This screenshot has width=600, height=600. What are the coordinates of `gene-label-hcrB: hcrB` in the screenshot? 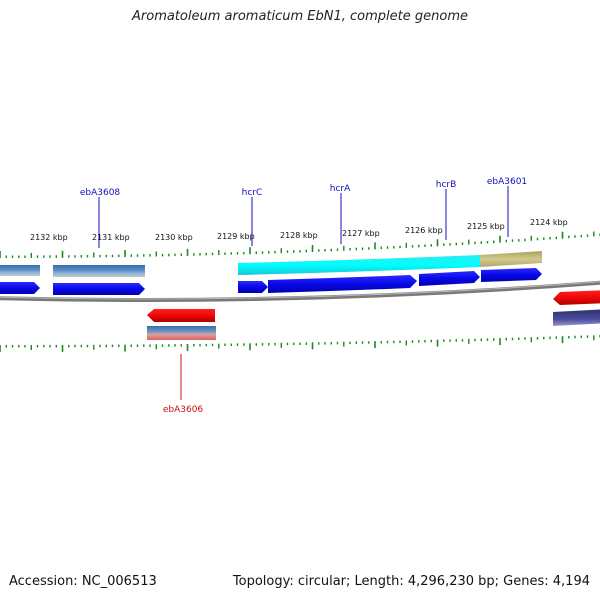 It's located at (446, 185).